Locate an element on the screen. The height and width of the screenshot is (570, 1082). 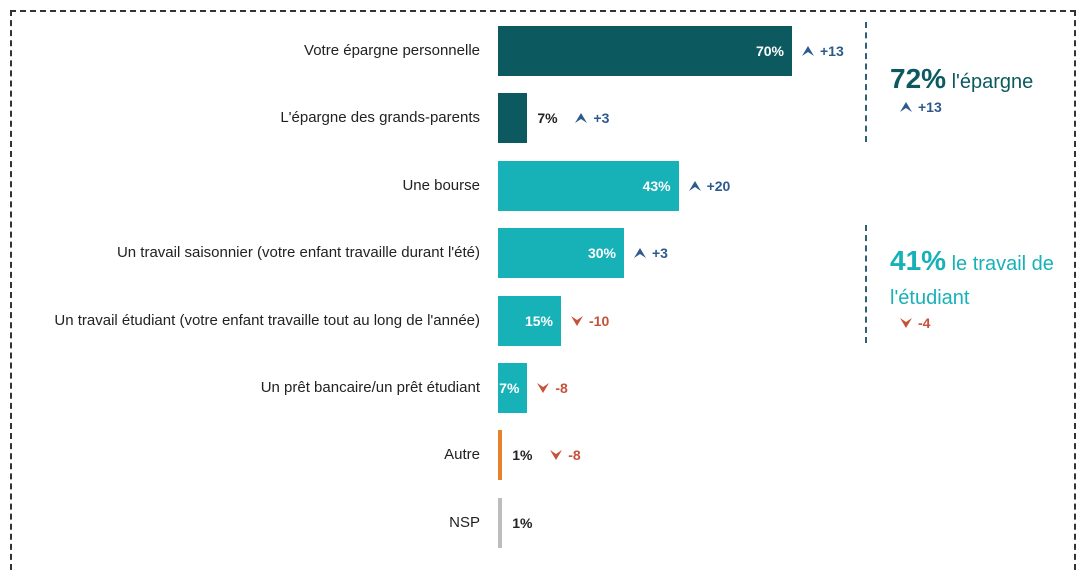
annotation-value: 41% is located at coordinates (918, 260).